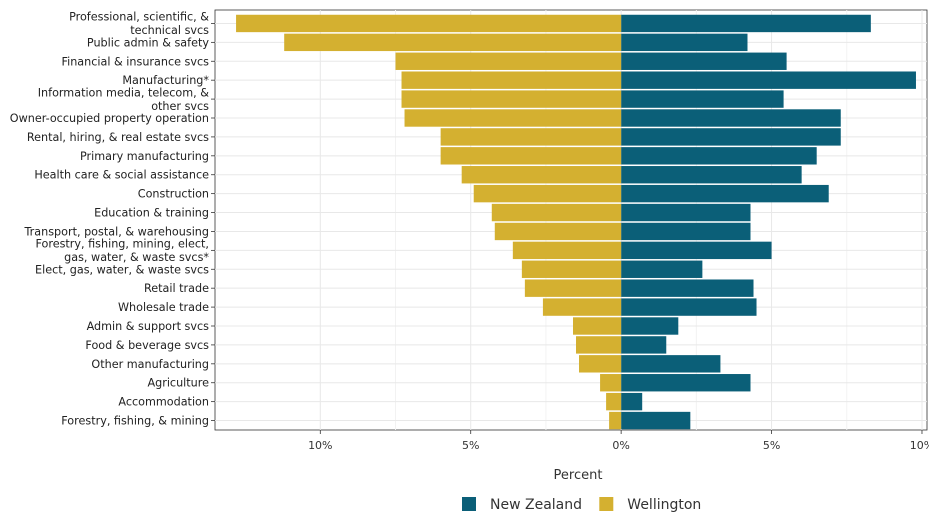 The height and width of the screenshot is (522, 929). Describe the element at coordinates (606, 504) in the screenshot. I see `legend-swatch-wellington` at that location.